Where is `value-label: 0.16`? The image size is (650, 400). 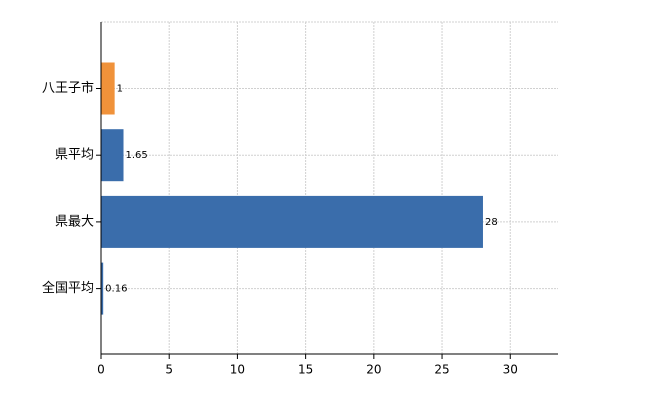
value-label: 0.16 is located at coordinates (116, 289).